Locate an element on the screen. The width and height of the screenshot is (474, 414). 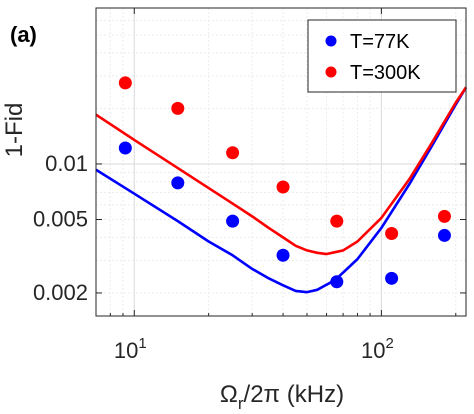
panel-label: (a) is located at coordinates (23, 34).